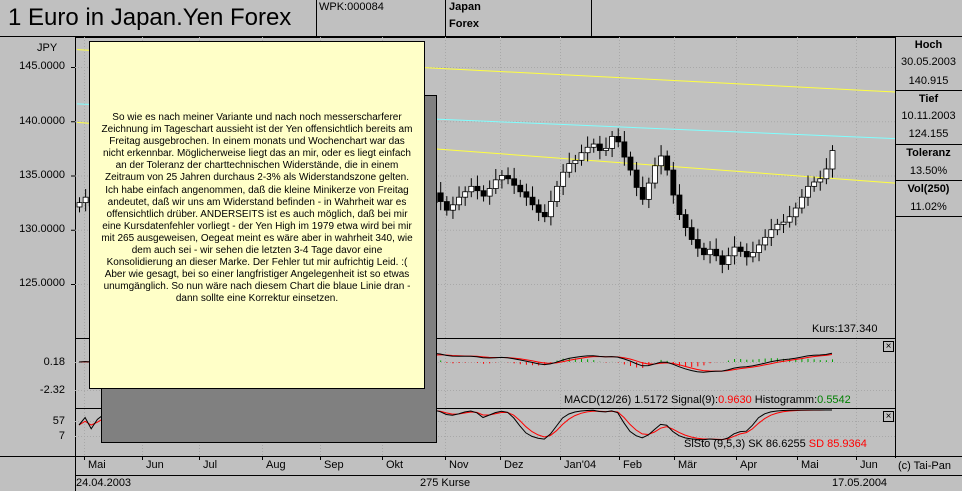 This screenshot has height=491, width=962. What do you see at coordinates (834, 400) in the screenshot?
I see `macd-hist-value: 0.5542` at bounding box center [834, 400].